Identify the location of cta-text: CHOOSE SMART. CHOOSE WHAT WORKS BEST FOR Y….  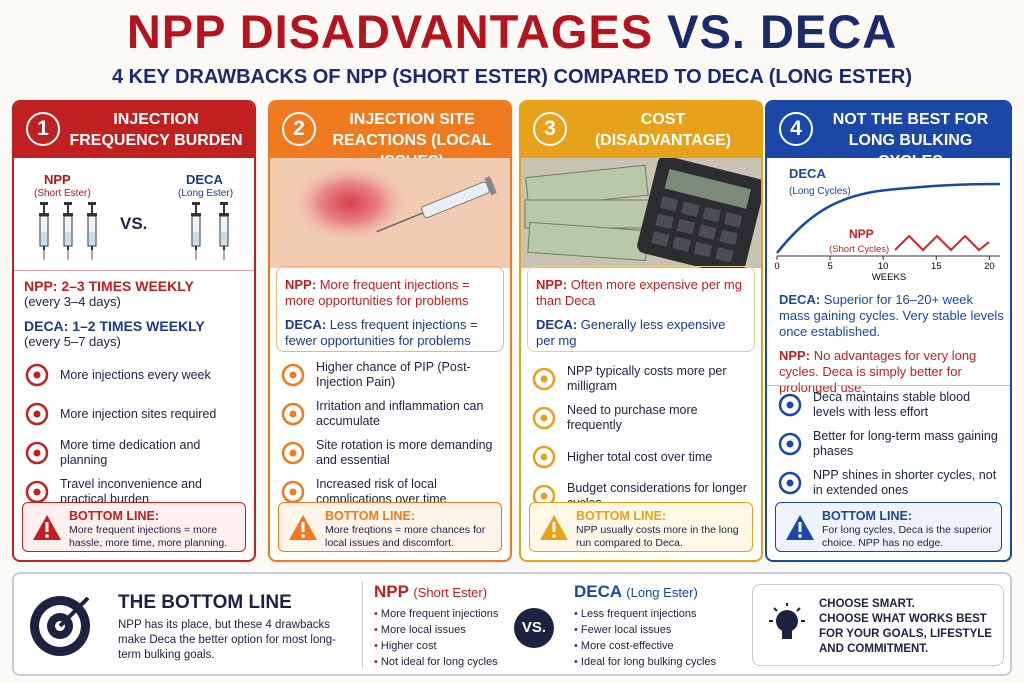
(905, 627).